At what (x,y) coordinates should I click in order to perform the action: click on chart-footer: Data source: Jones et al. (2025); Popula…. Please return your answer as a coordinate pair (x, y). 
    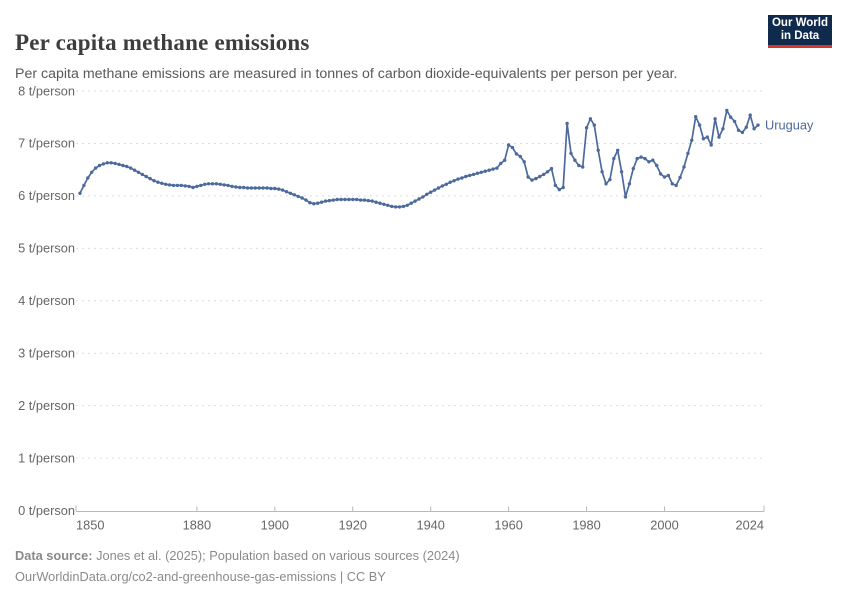
    Looking at the image, I should click on (237, 566).